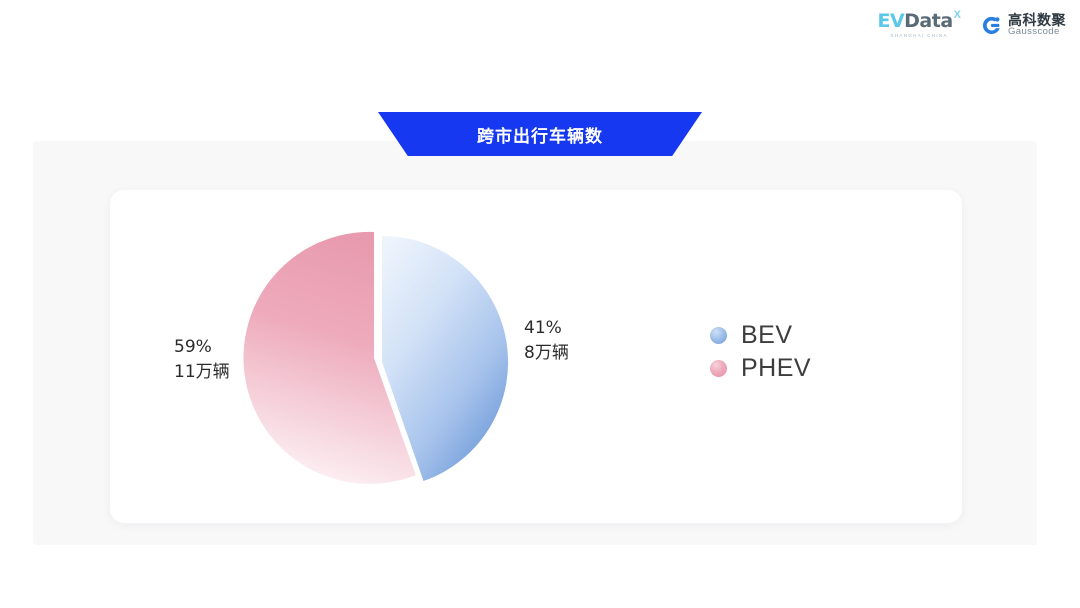 The height and width of the screenshot is (608, 1080). I want to click on legend-item-phev: PHEV, so click(760, 368).